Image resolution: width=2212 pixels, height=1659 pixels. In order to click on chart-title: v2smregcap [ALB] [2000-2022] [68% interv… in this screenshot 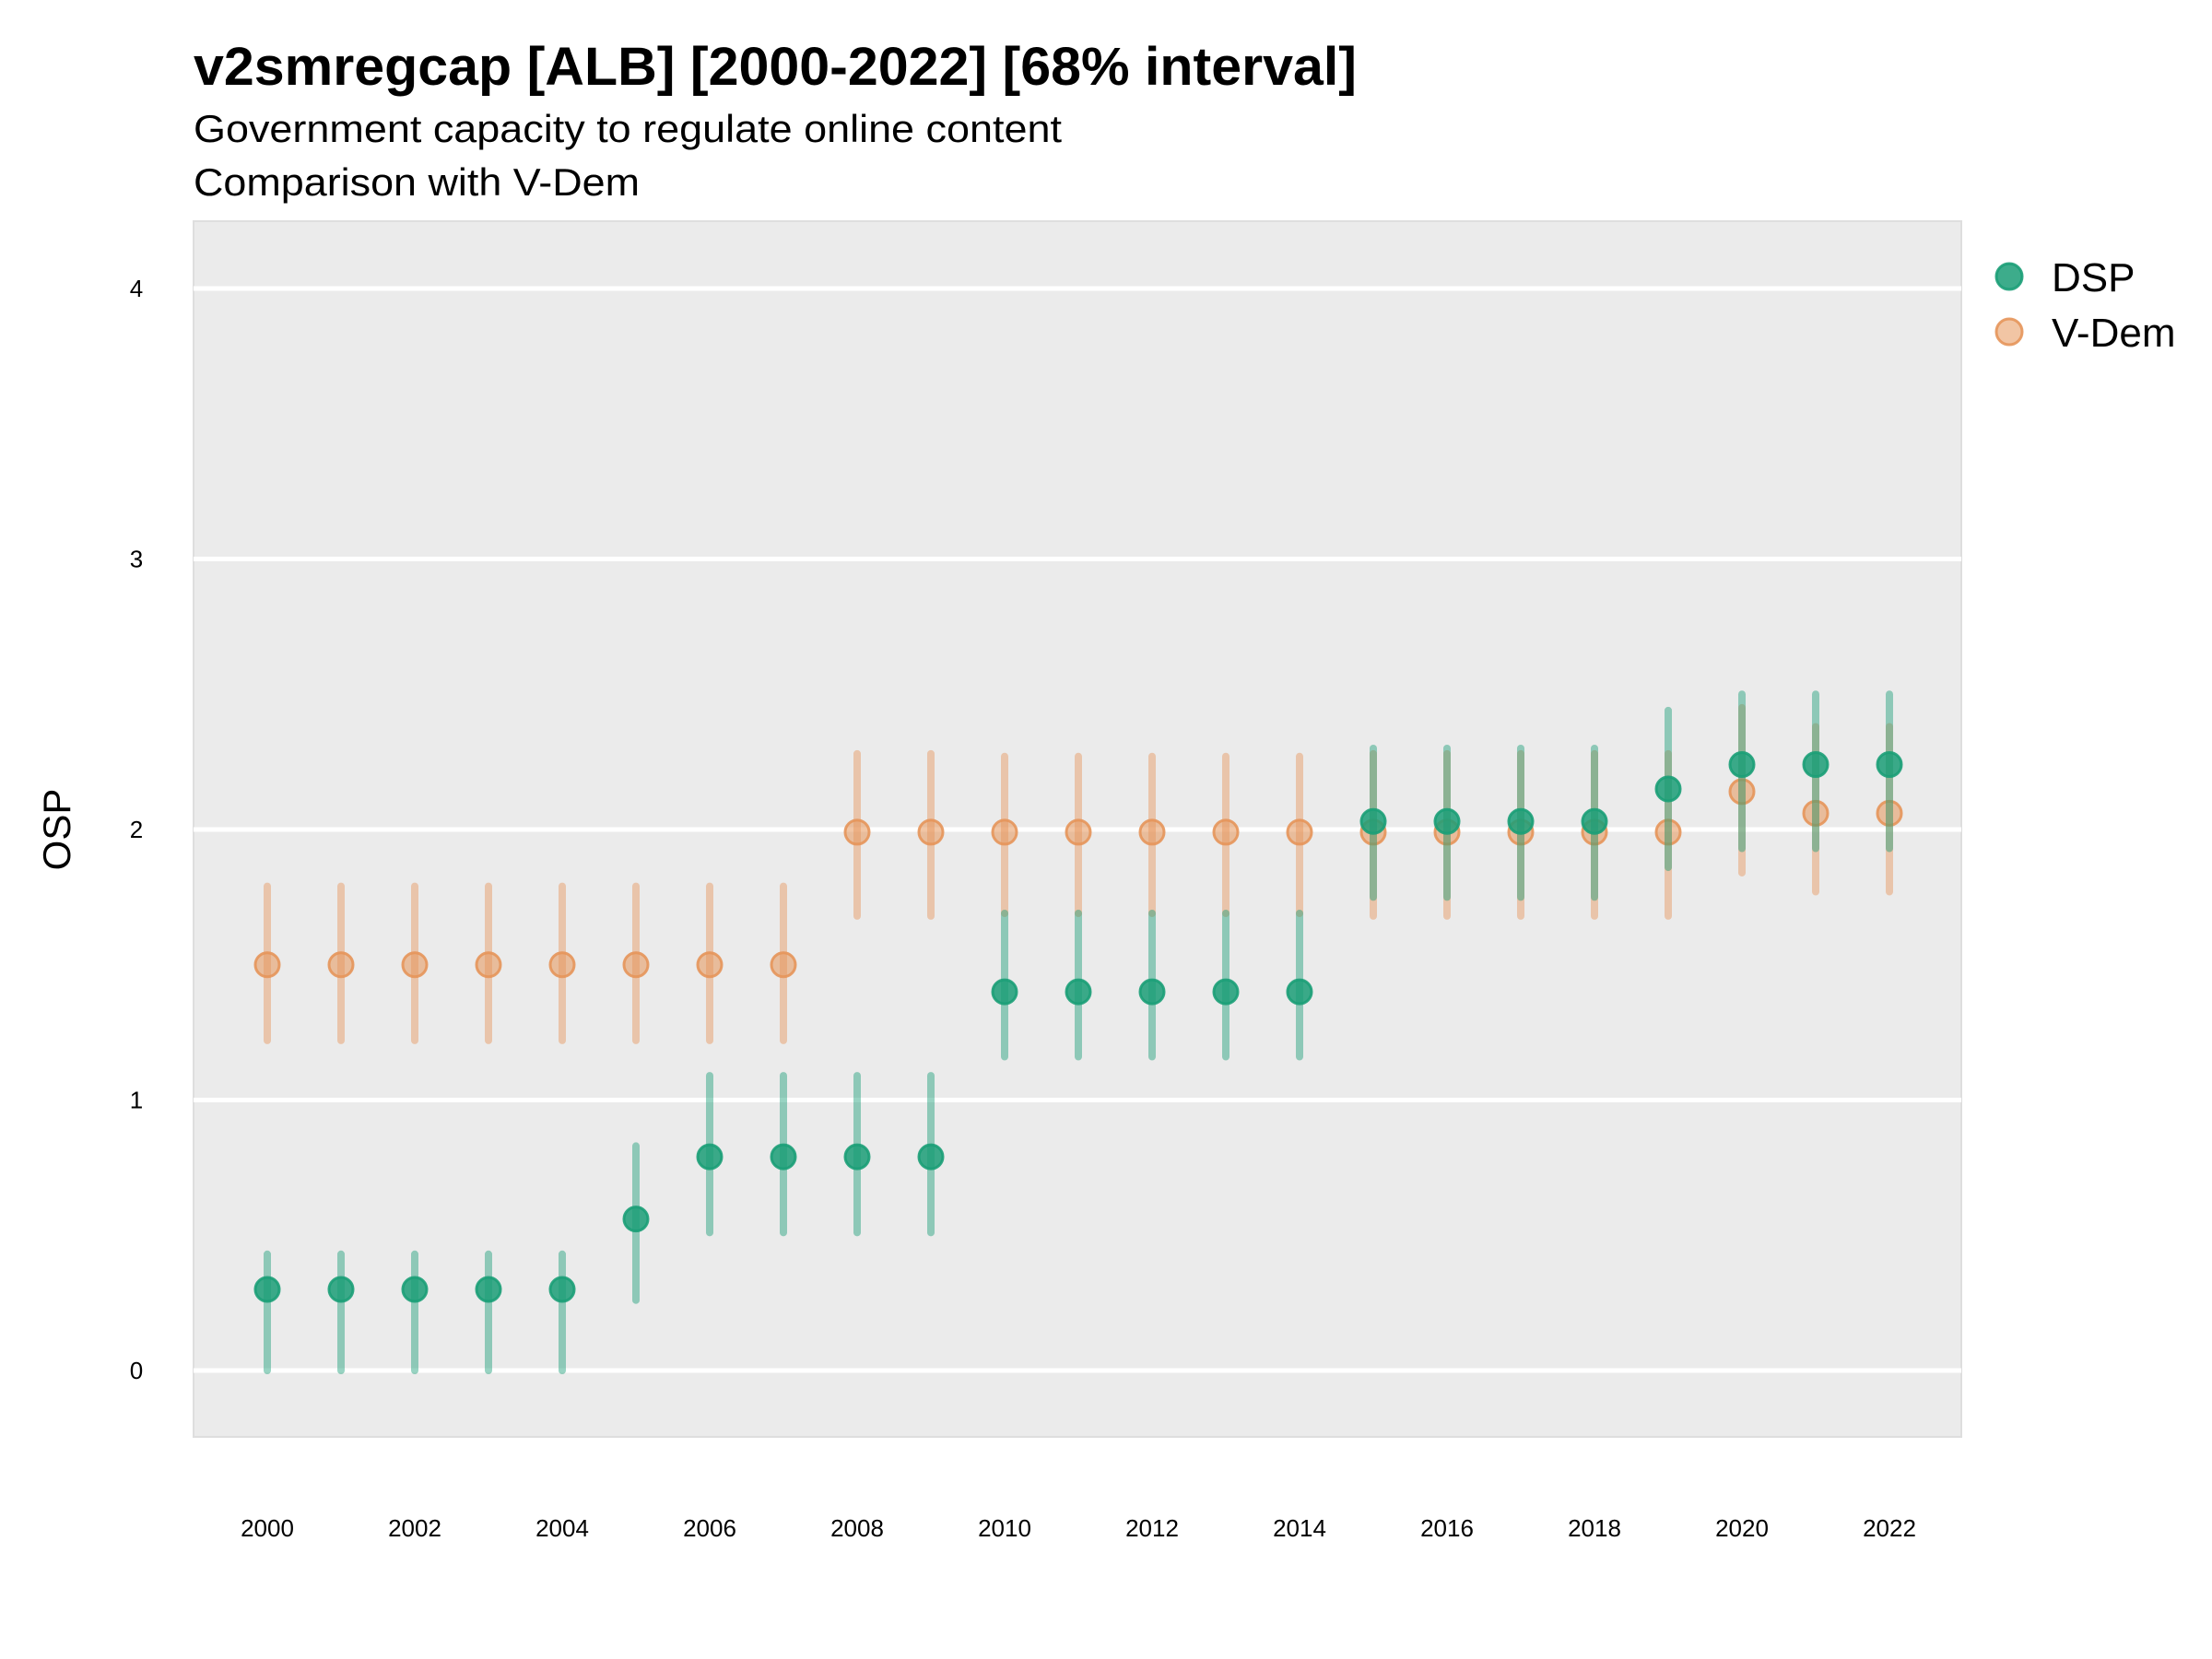, I will do `click(775, 67)`.